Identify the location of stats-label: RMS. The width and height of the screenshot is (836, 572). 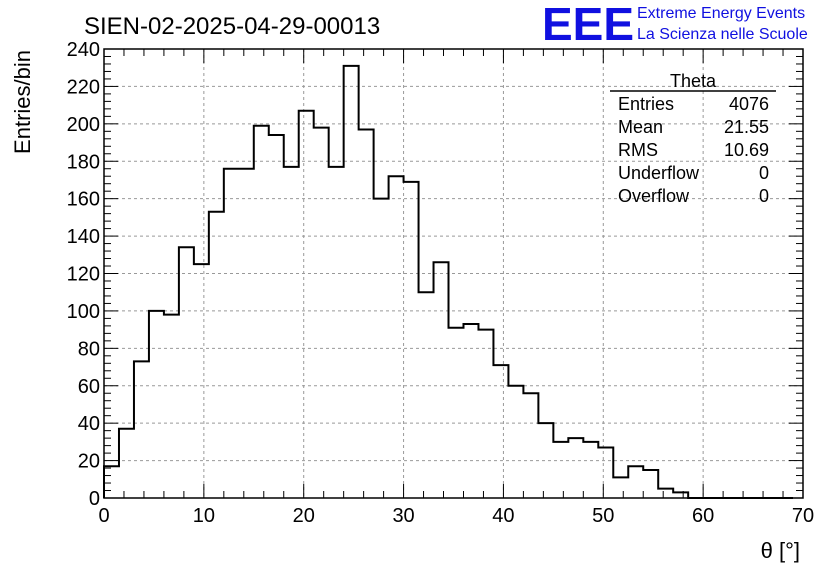
(638, 150).